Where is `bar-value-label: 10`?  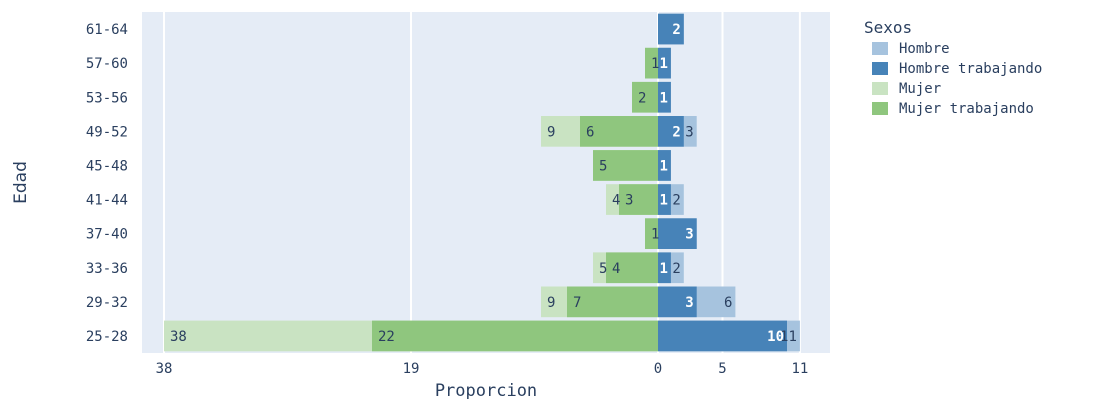 bar-value-label: 10 is located at coordinates (775, 337).